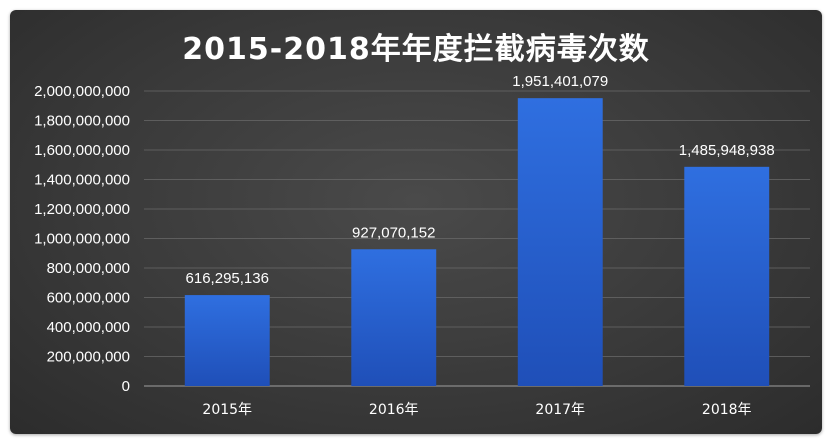  Describe the element at coordinates (727, 150) in the screenshot. I see `data-label: 1,485,948,938` at that location.